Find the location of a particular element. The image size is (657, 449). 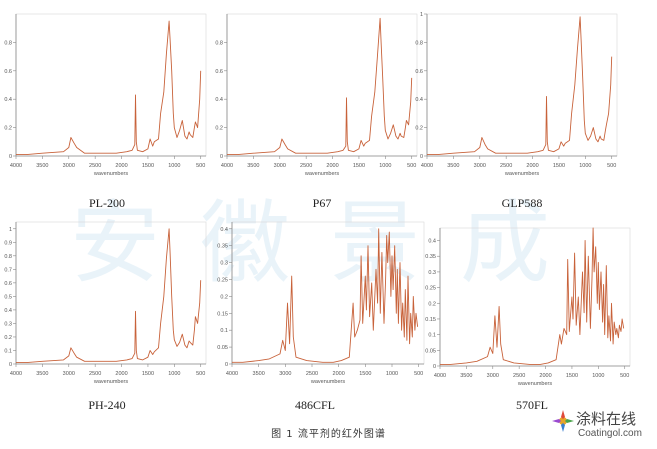

logo-name: 涂料在线 is located at coordinates (606, 419).